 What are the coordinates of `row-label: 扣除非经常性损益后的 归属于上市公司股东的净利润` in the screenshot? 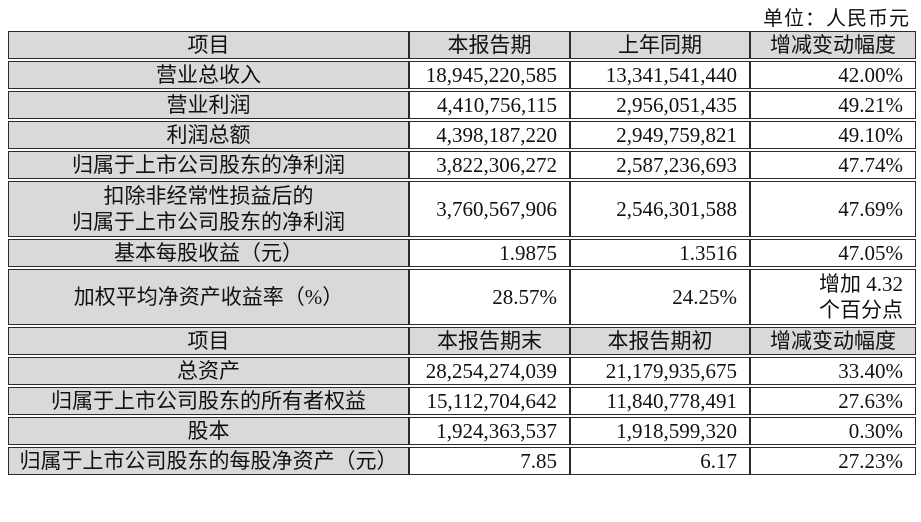 It's located at (208, 209).